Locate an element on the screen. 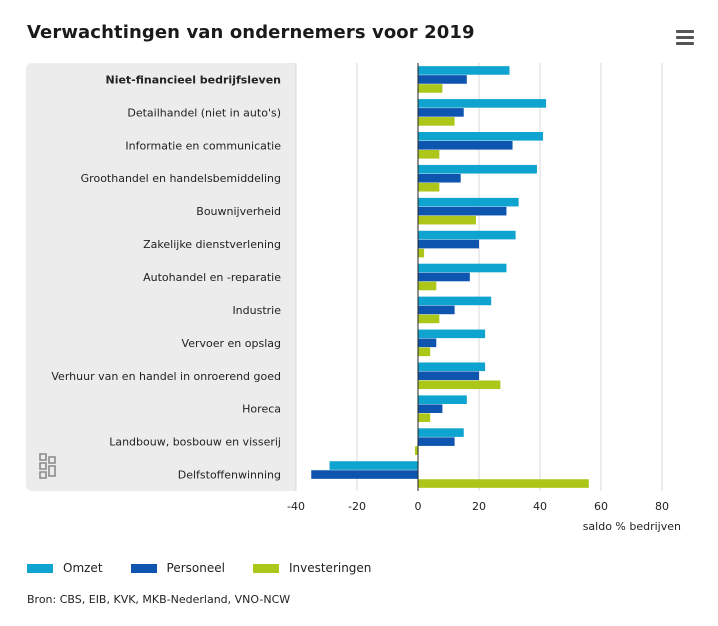 The height and width of the screenshot is (626, 718). legend-item-investeringen: Investeringen is located at coordinates (312, 568).